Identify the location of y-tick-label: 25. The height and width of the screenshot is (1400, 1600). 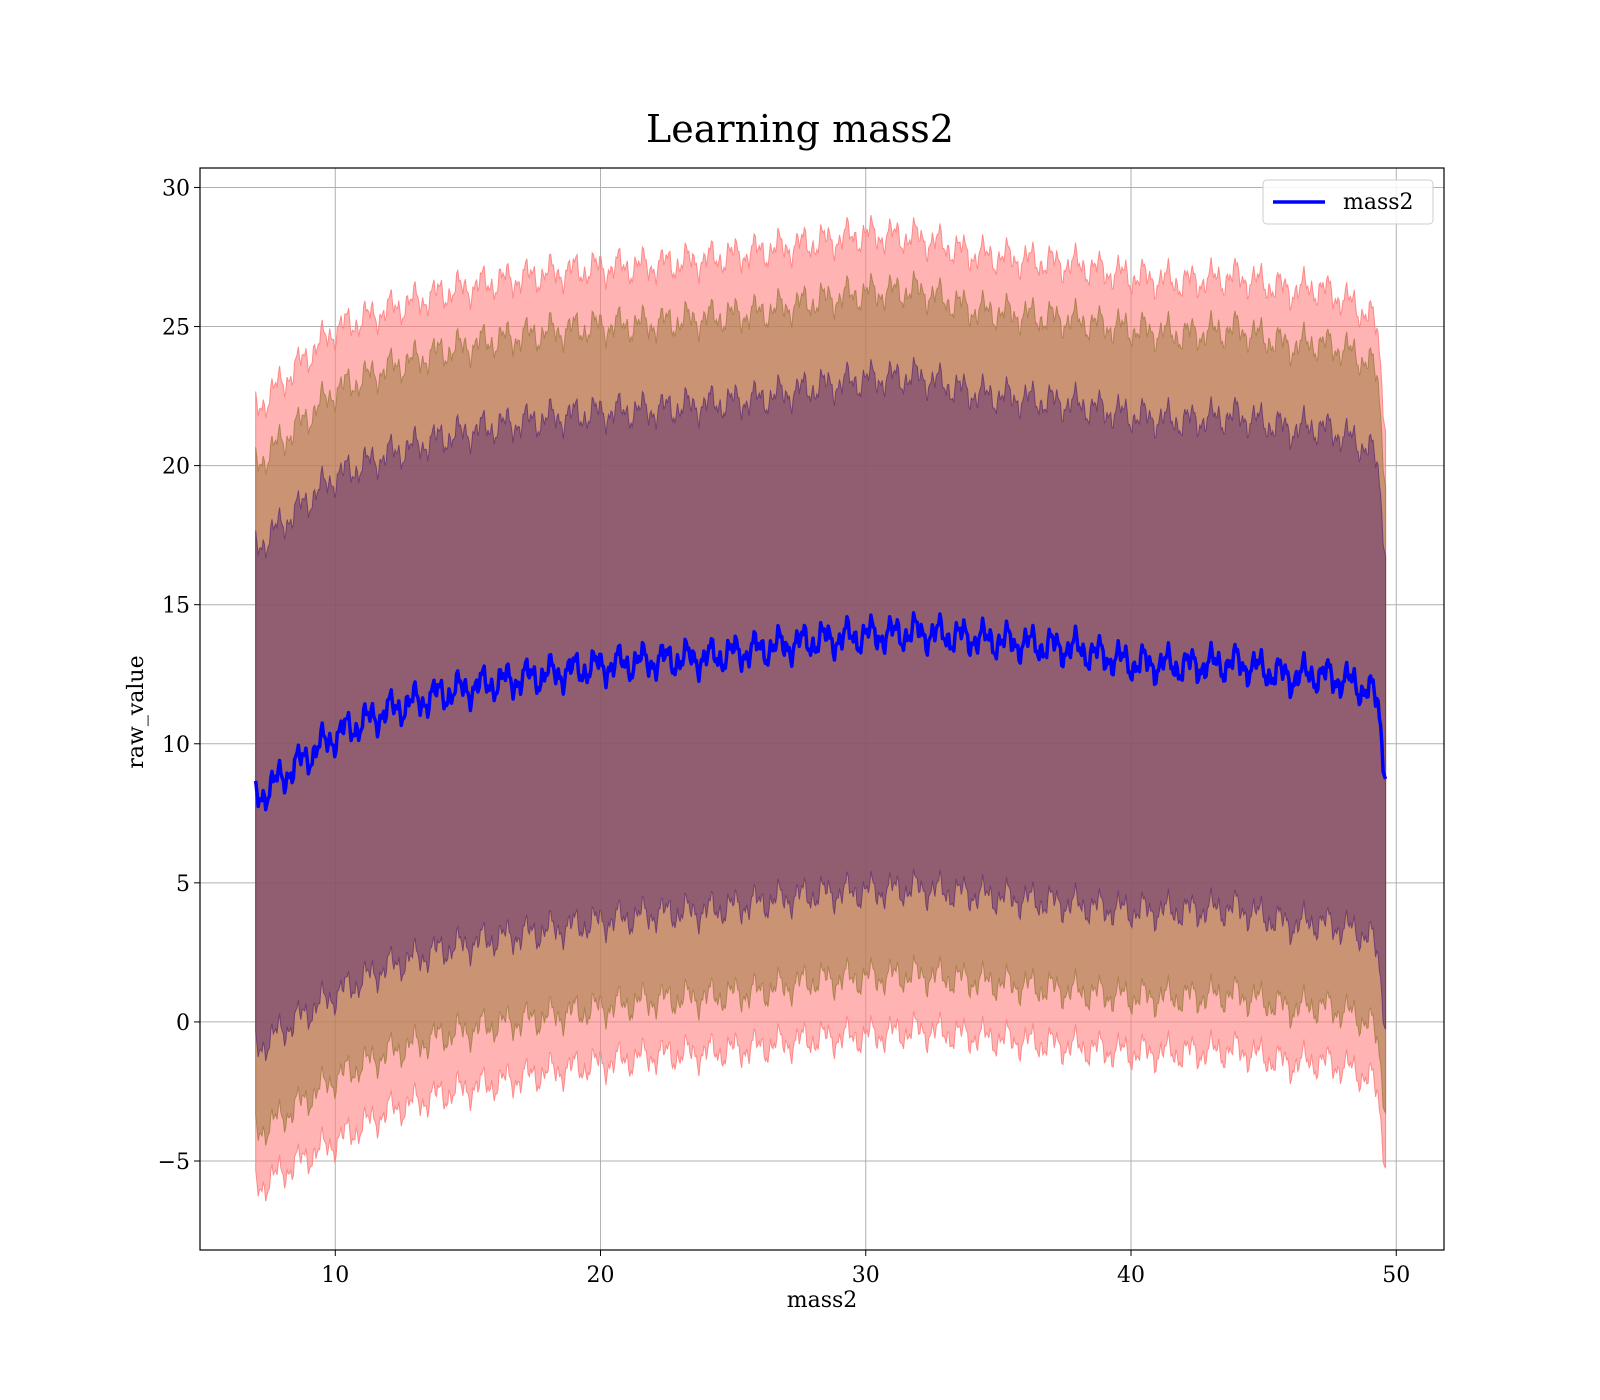
(176, 328).